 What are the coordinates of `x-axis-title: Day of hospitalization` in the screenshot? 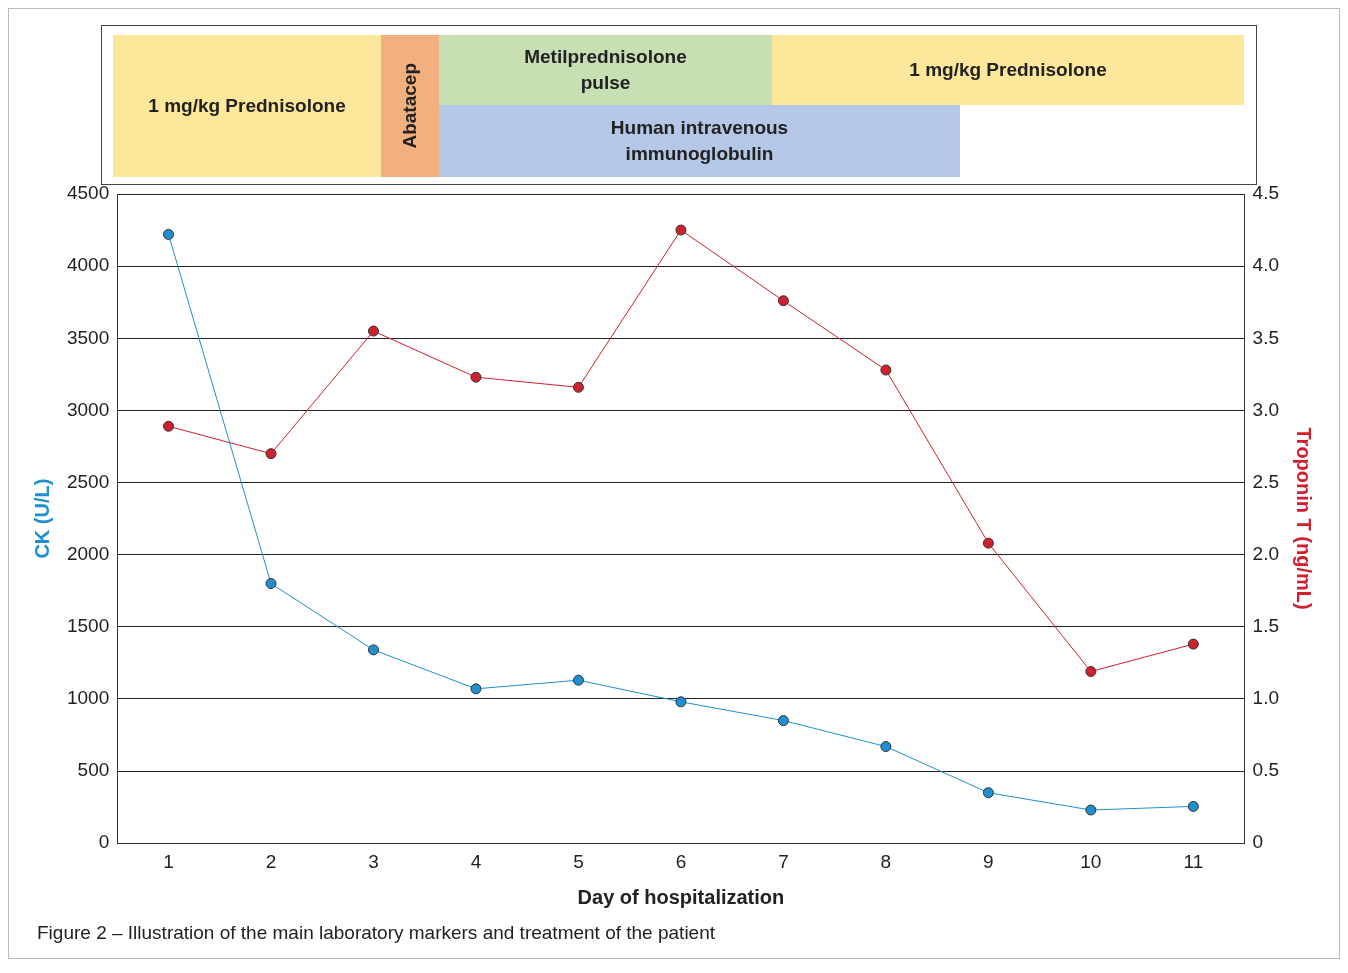 It's located at (681, 896).